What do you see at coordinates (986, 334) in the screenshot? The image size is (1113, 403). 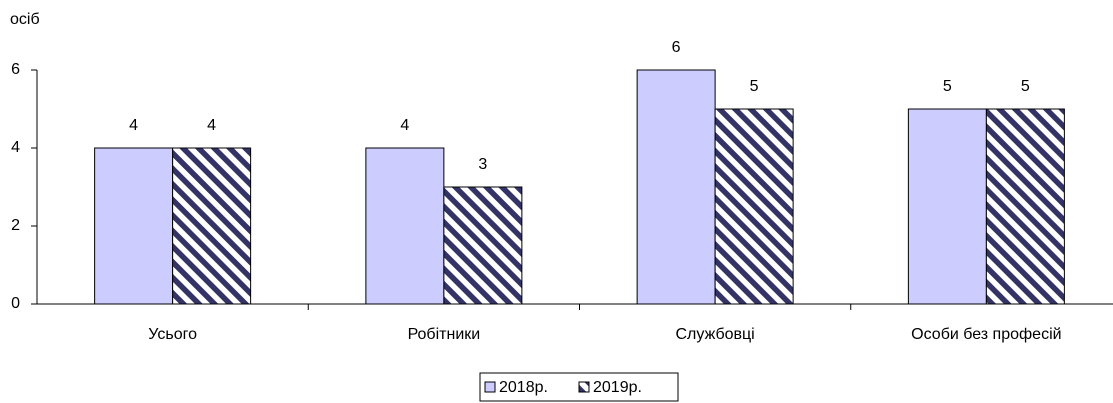 I see `x-tick-label: Особи без професій` at bounding box center [986, 334].